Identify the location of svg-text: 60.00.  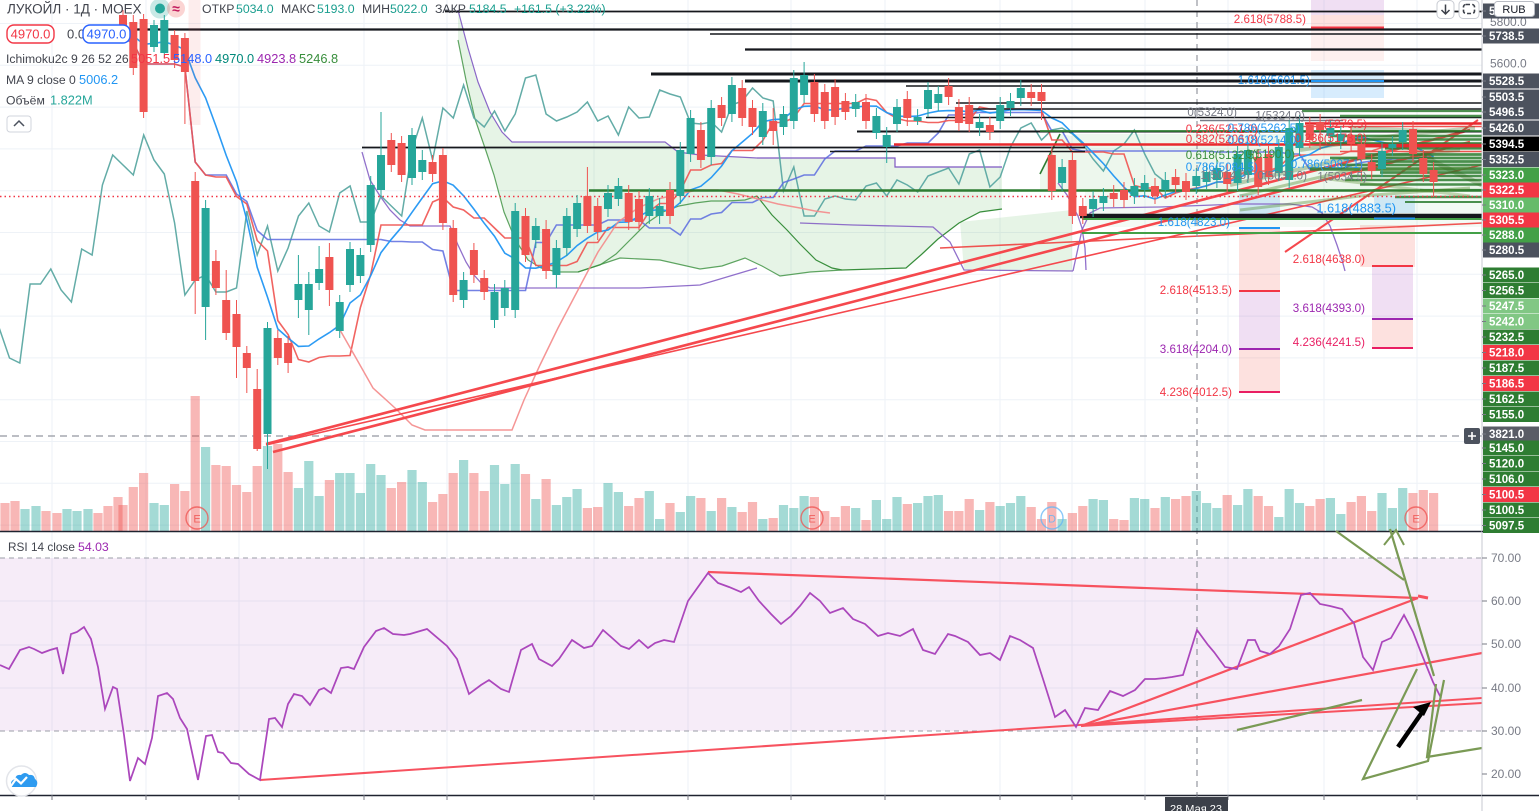
(1506, 601).